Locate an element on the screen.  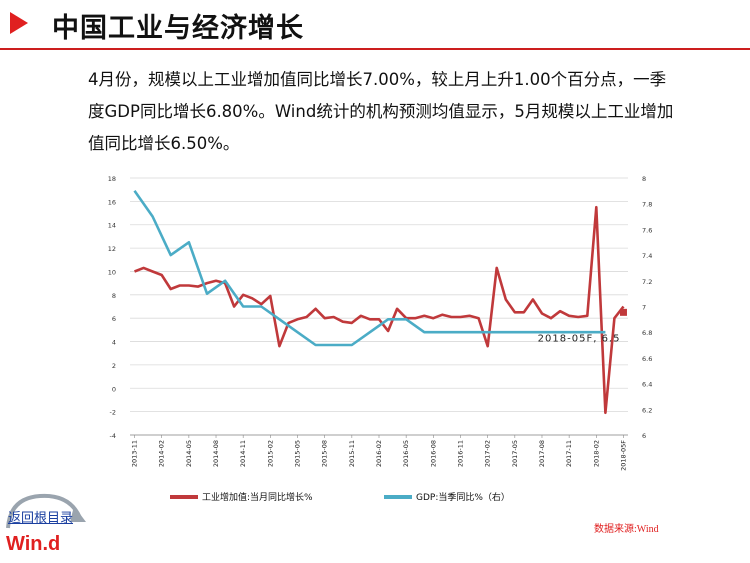
y-left-tick-label: 4 is located at coordinates (114, 343).